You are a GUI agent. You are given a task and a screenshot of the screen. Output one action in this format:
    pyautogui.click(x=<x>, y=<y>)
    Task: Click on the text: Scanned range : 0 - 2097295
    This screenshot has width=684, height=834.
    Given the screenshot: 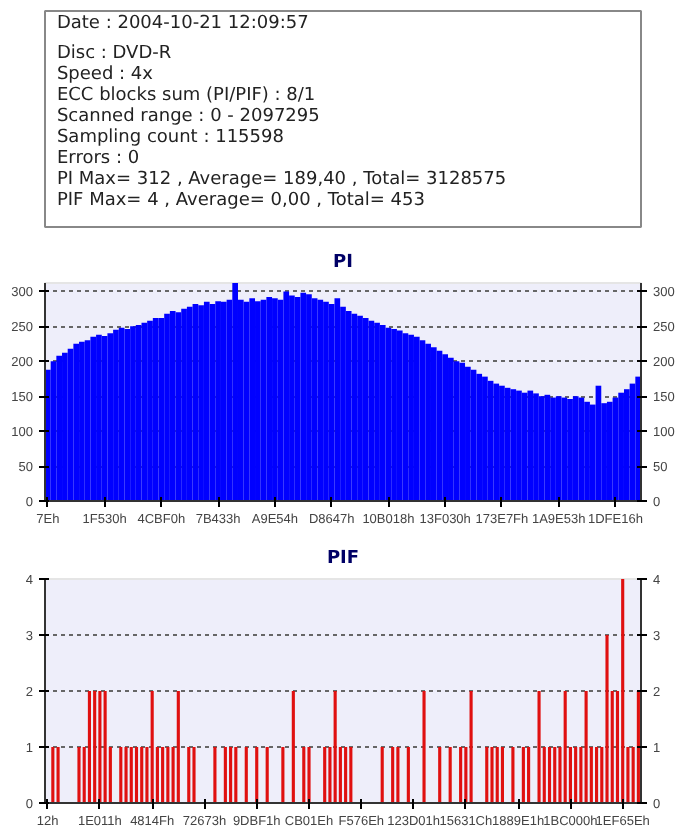 What is the action you would take?
    pyautogui.click(x=188, y=116)
    